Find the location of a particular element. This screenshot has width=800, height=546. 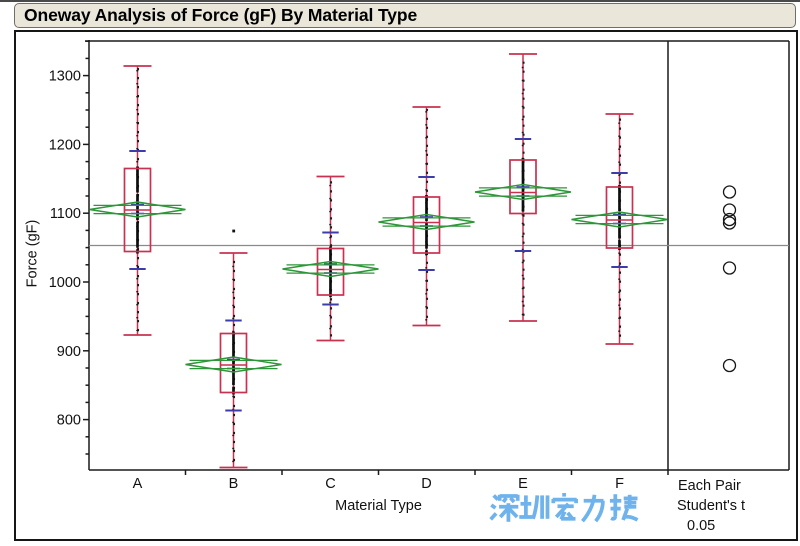

svg-text: 1100 is located at coordinates (65, 214).